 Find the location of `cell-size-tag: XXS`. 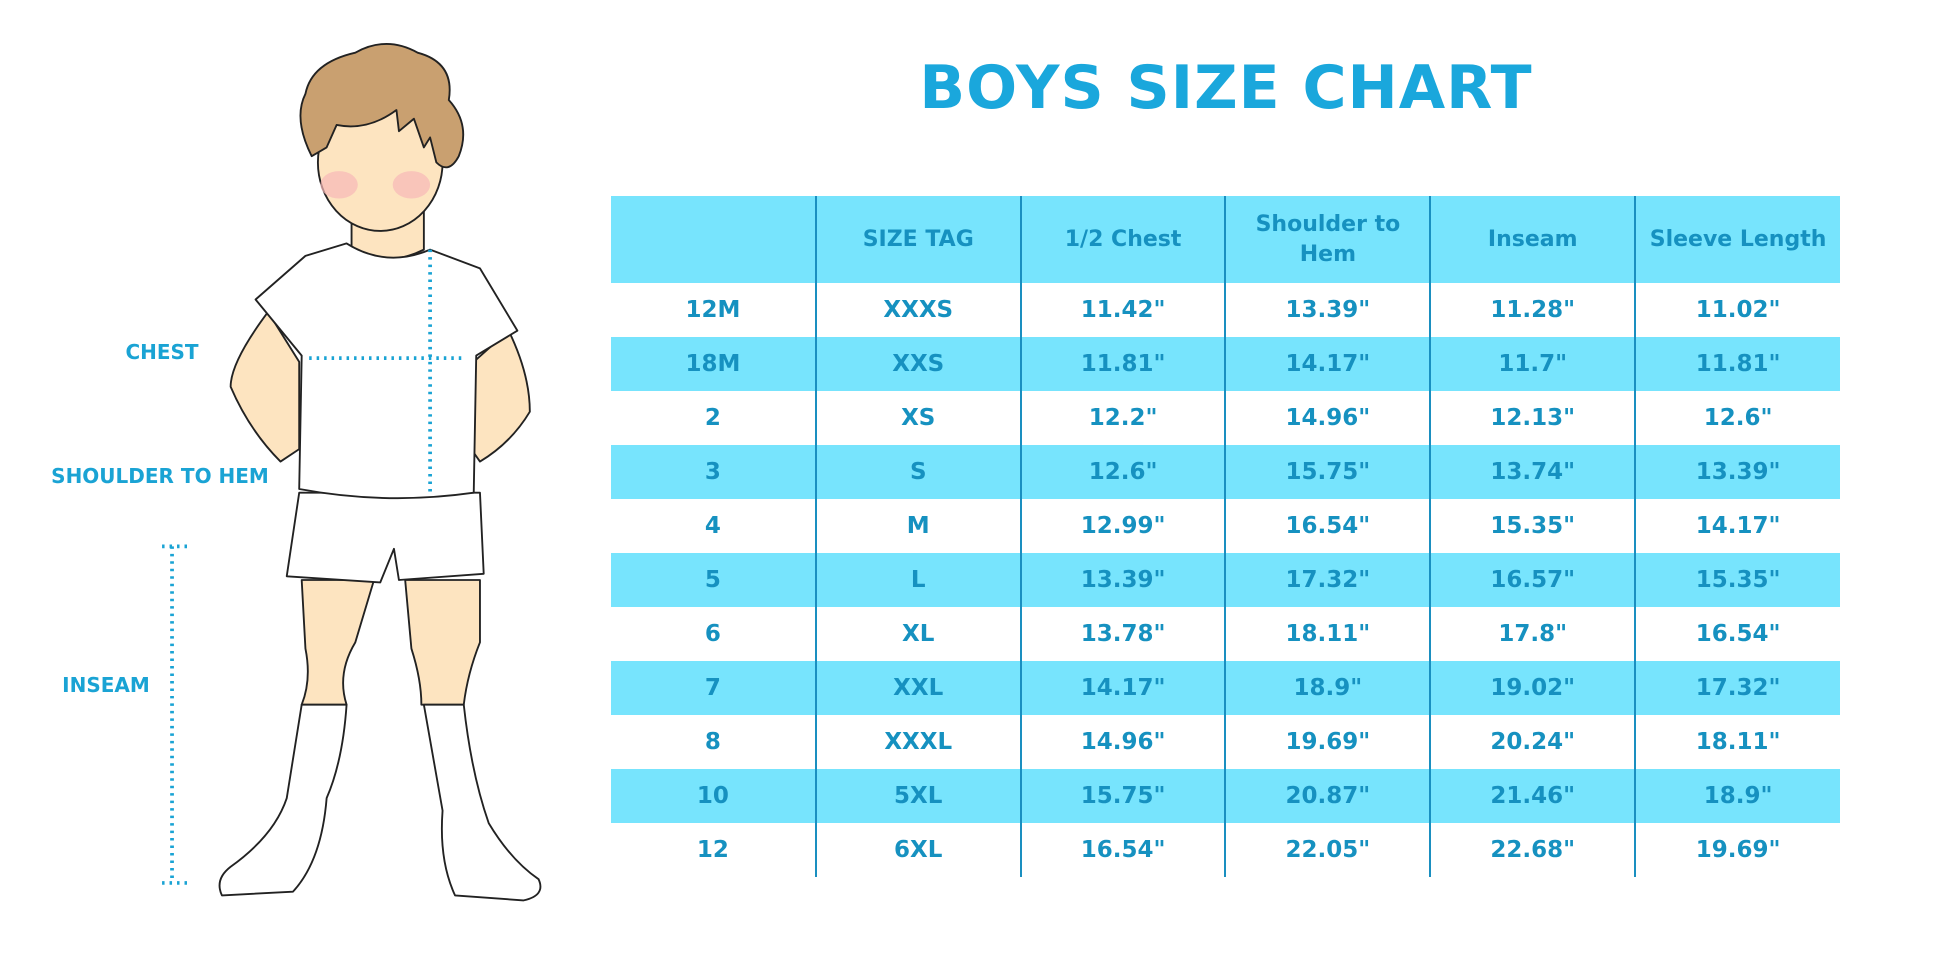

cell-size-tag: XXS is located at coordinates (917, 364).